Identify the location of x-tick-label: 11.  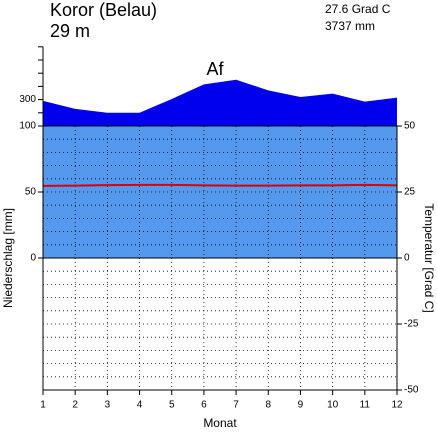
(365, 405).